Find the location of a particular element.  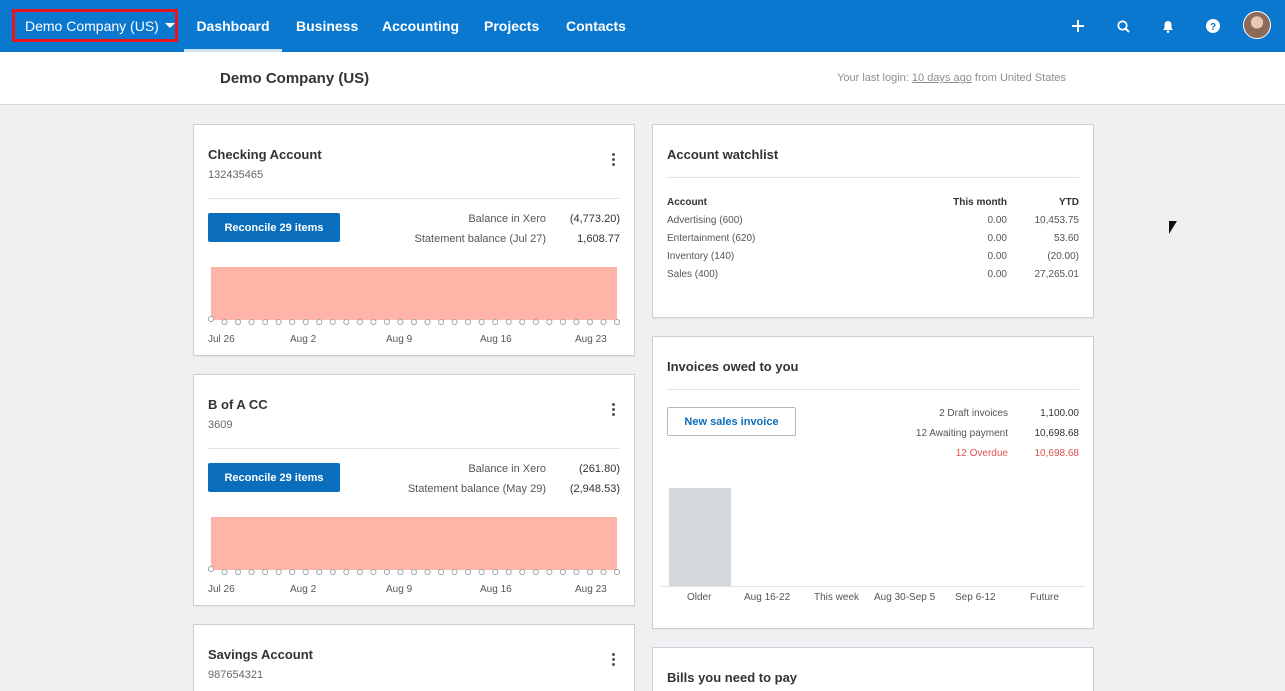

search-icon is located at coordinates (1123, 26).